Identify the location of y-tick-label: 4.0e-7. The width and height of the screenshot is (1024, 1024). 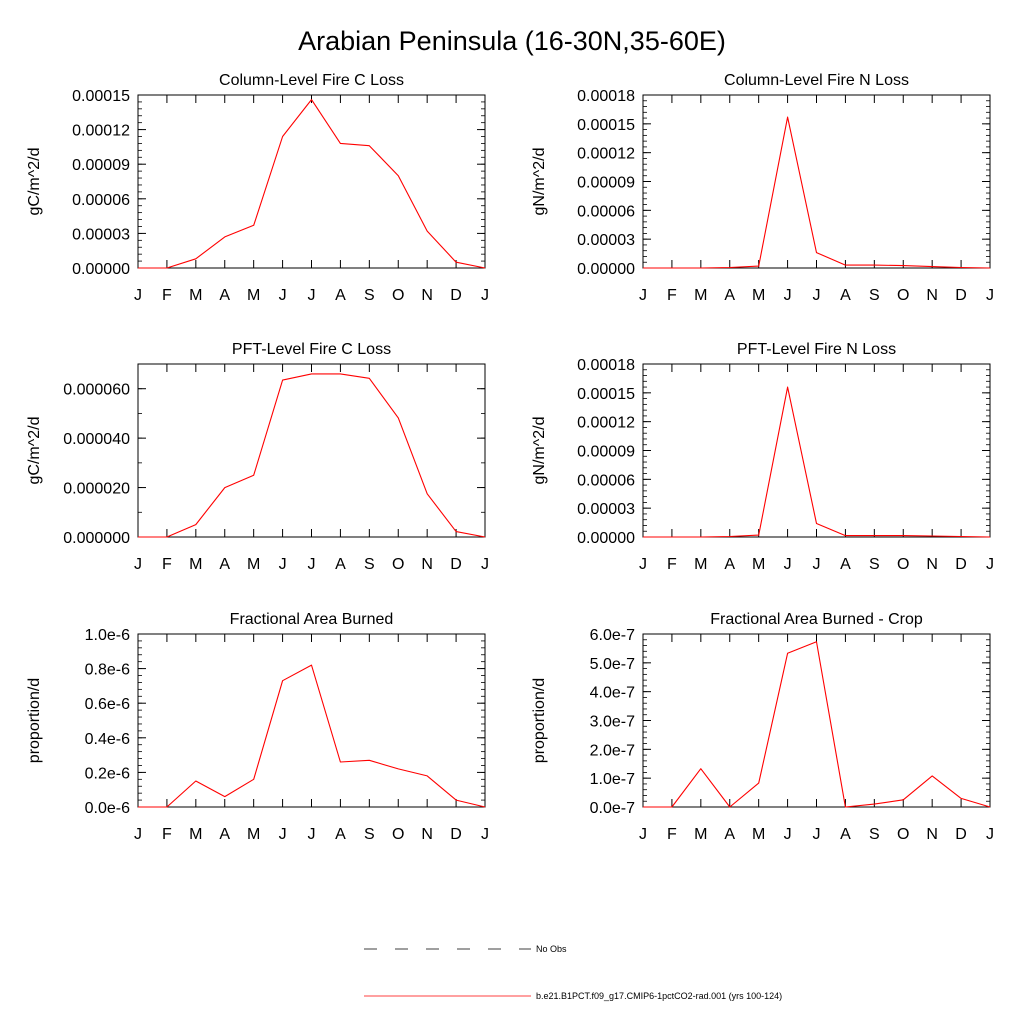
(612, 693).